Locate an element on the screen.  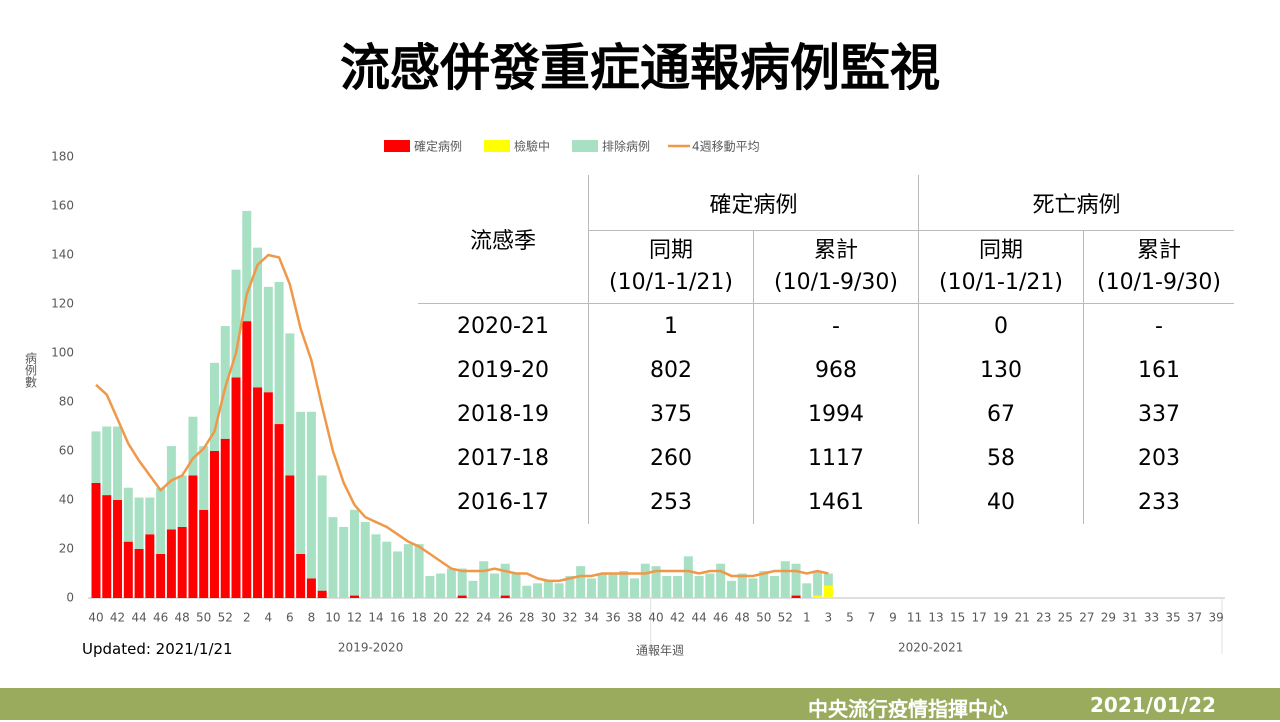
x-tick-label: 13 is located at coordinates (935, 618).